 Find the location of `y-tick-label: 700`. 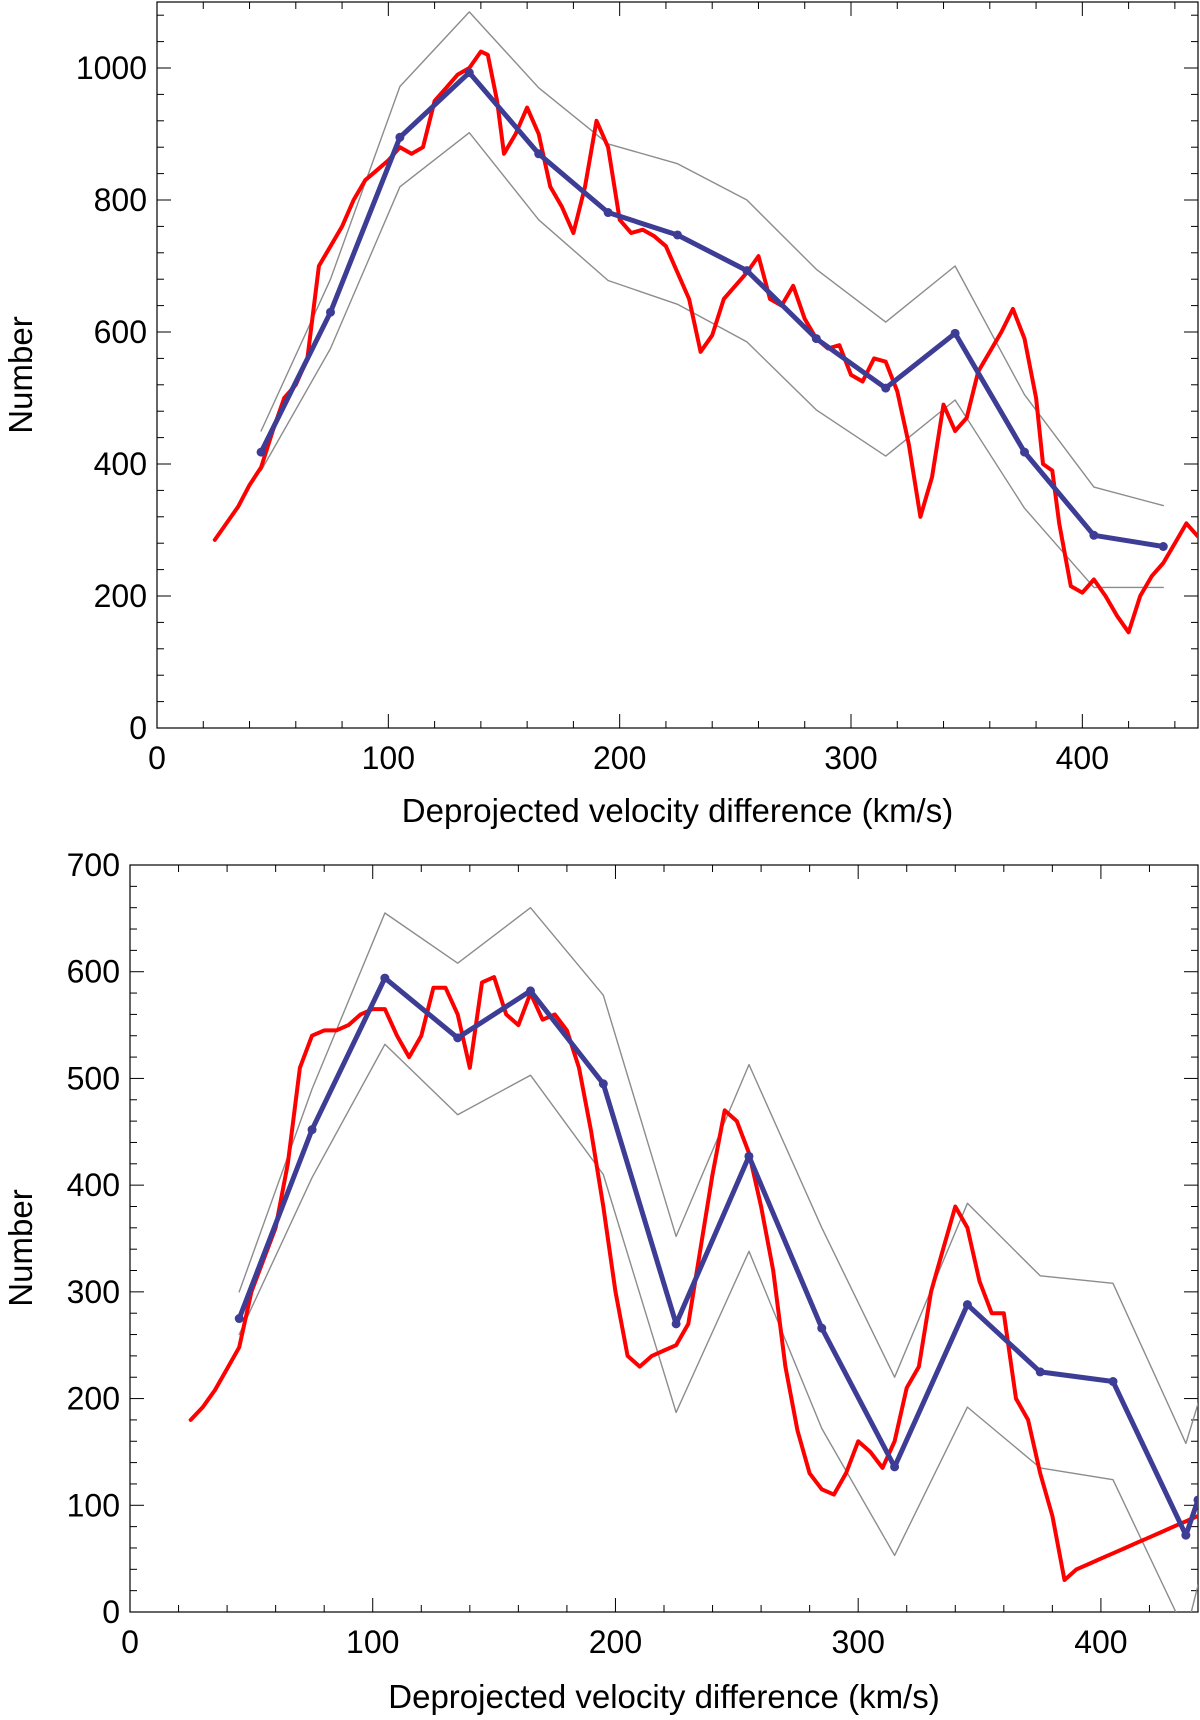

y-tick-label: 700 is located at coordinates (93, 865).